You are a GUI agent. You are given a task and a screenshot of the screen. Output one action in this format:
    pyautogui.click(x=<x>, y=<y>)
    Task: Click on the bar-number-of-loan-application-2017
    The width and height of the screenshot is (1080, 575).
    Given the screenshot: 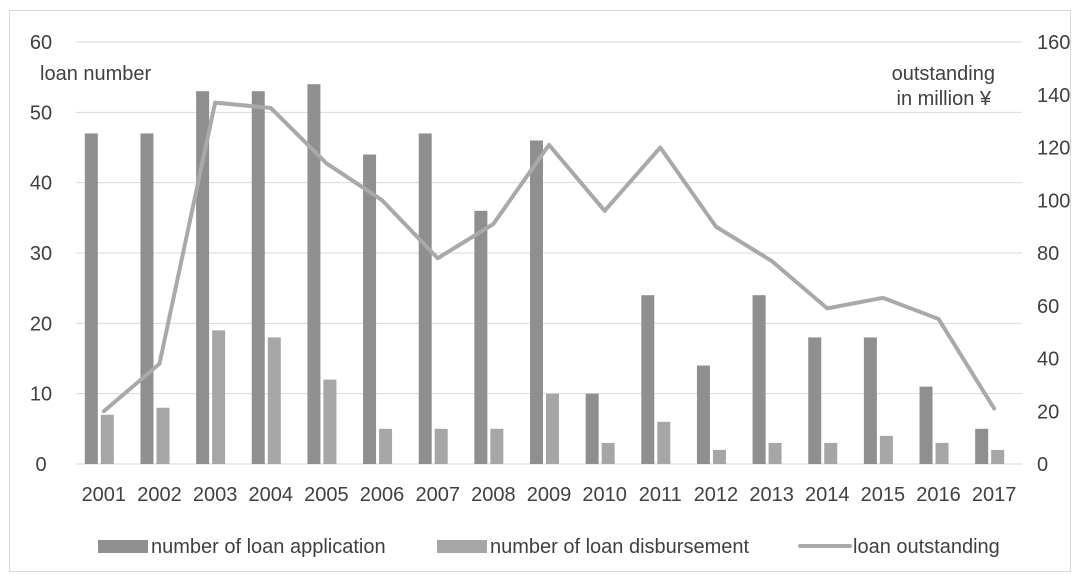 What is the action you would take?
    pyautogui.click(x=982, y=446)
    